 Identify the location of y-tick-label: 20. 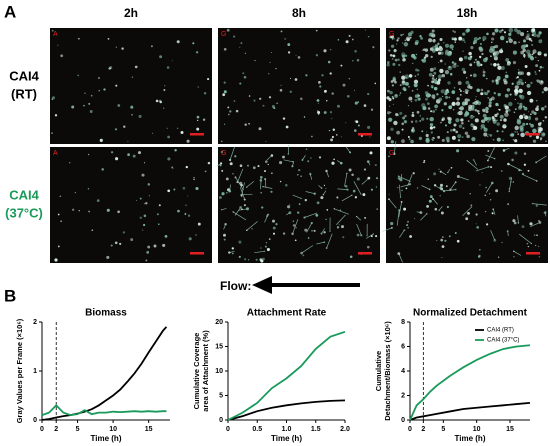
(219, 322).